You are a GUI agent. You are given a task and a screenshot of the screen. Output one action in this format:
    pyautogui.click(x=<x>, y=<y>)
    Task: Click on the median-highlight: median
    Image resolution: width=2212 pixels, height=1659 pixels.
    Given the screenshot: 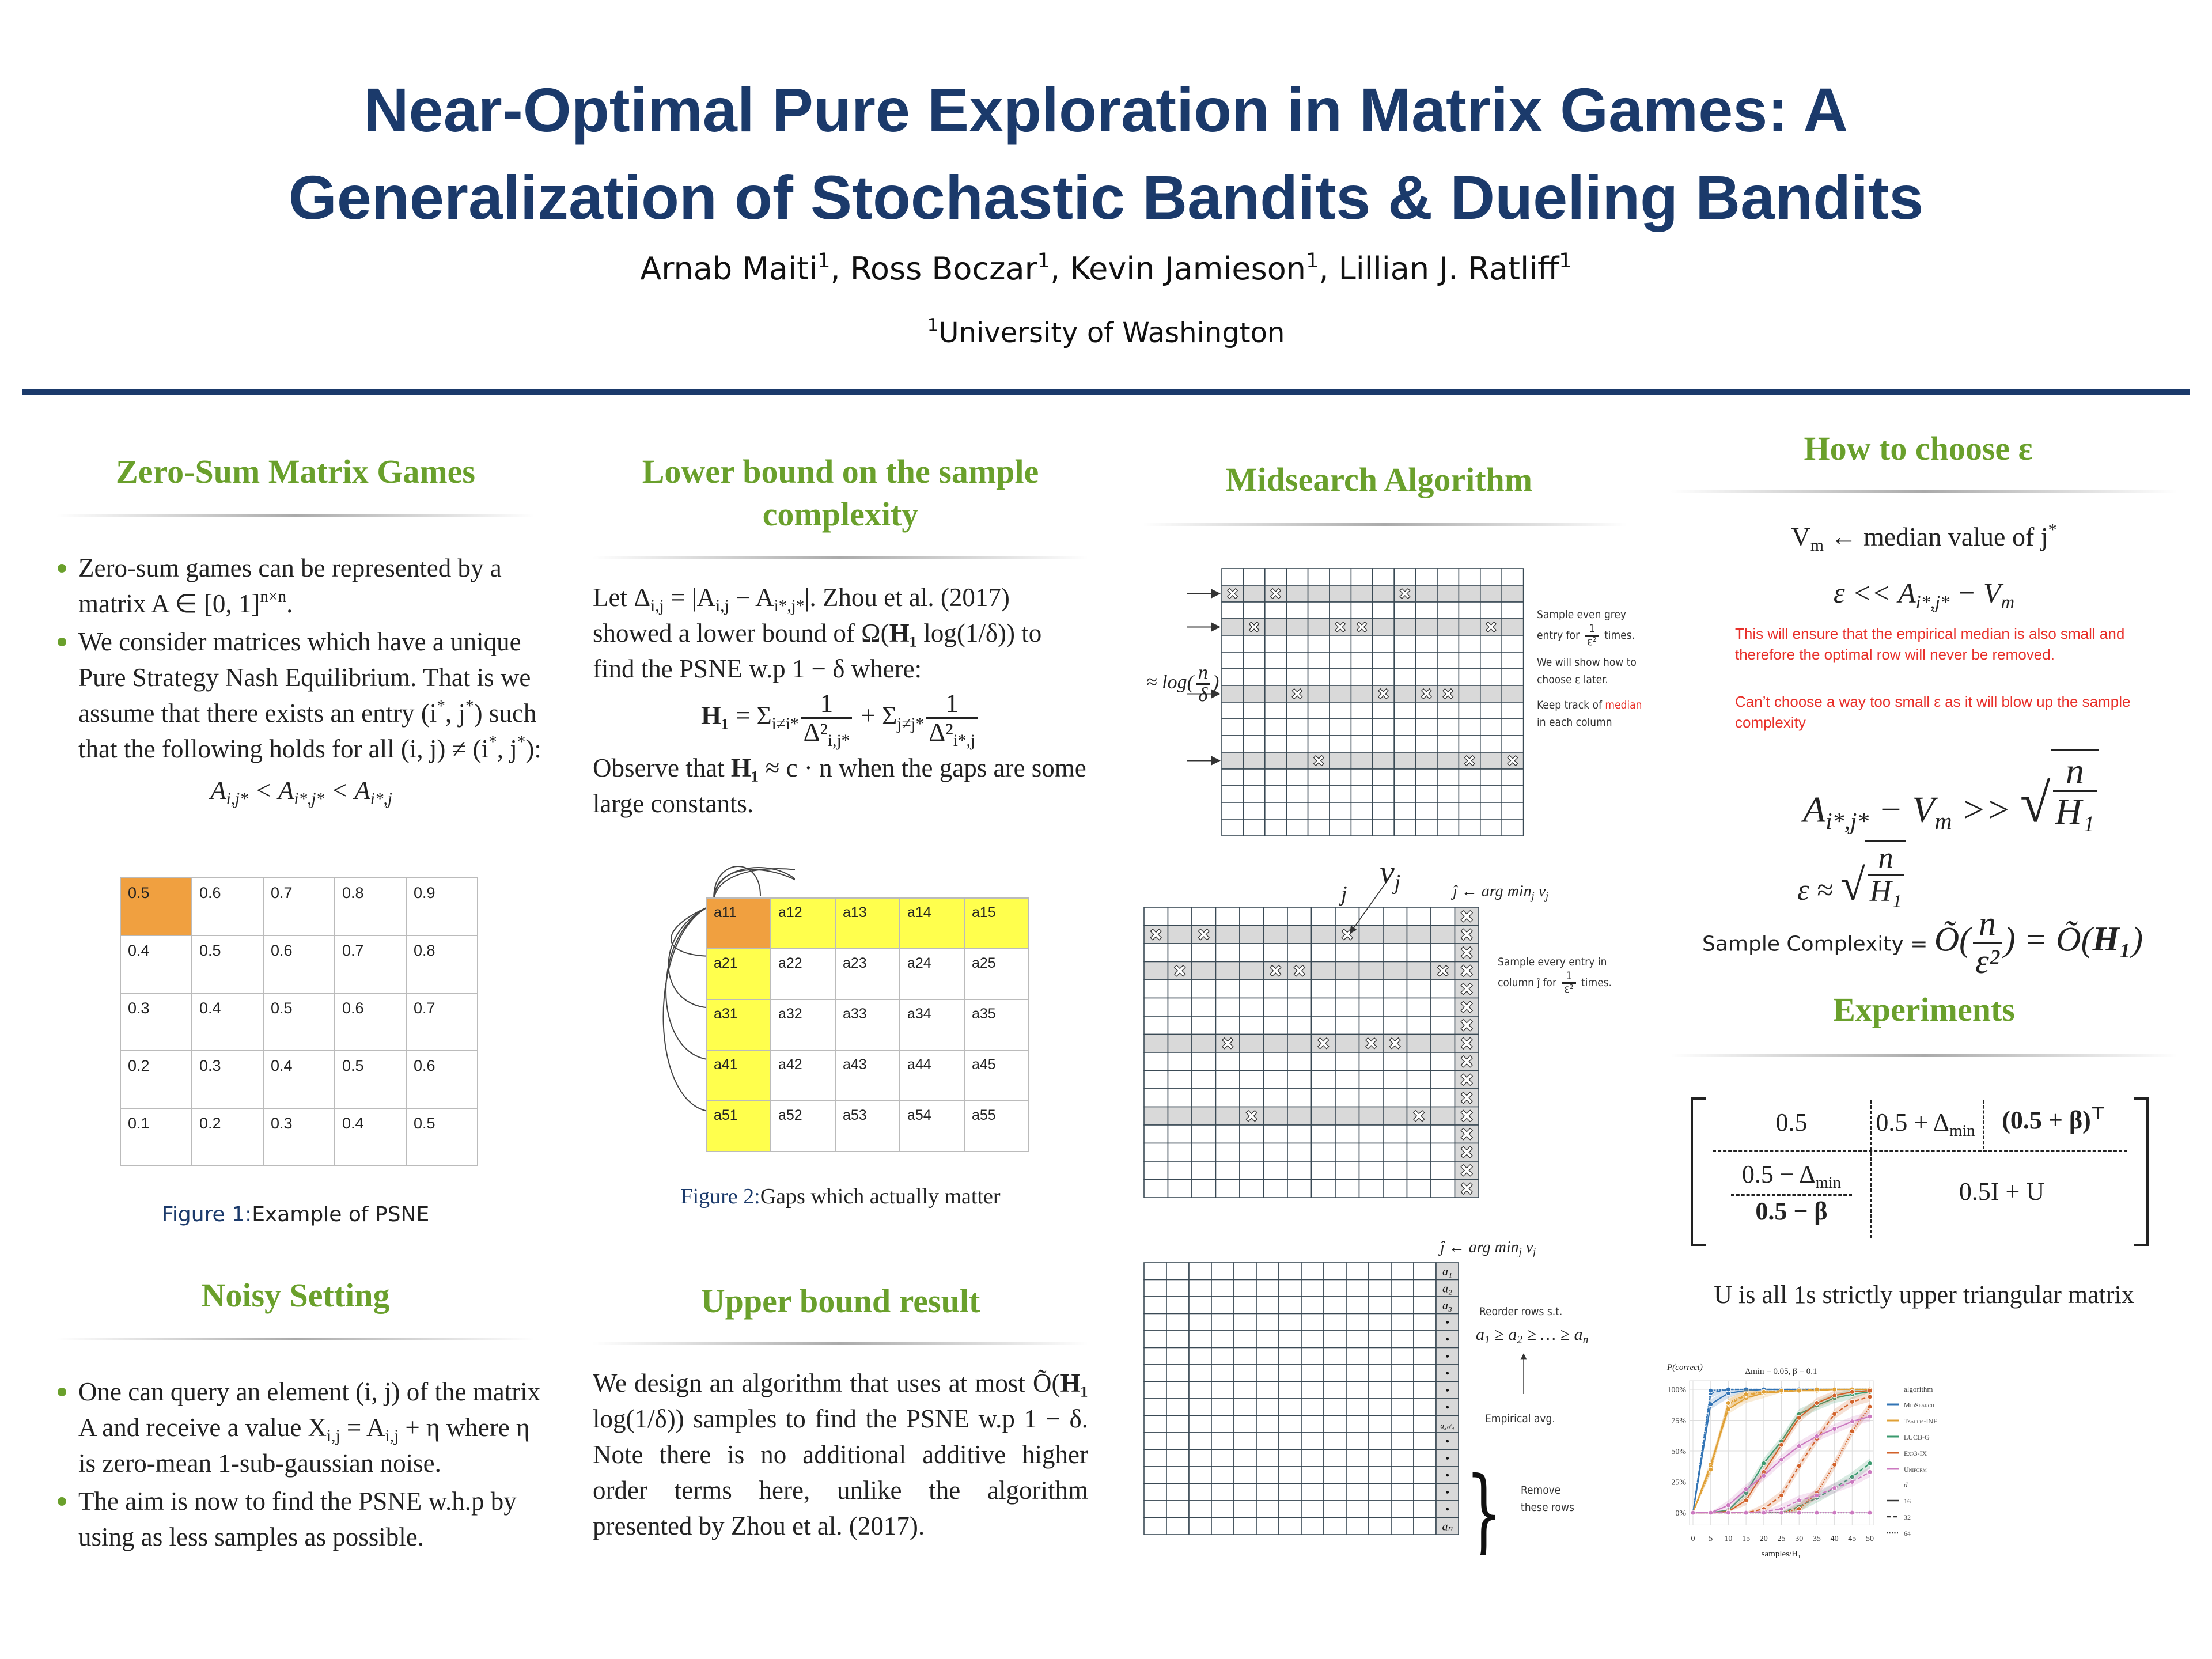 What is the action you would take?
    pyautogui.click(x=1623, y=704)
    